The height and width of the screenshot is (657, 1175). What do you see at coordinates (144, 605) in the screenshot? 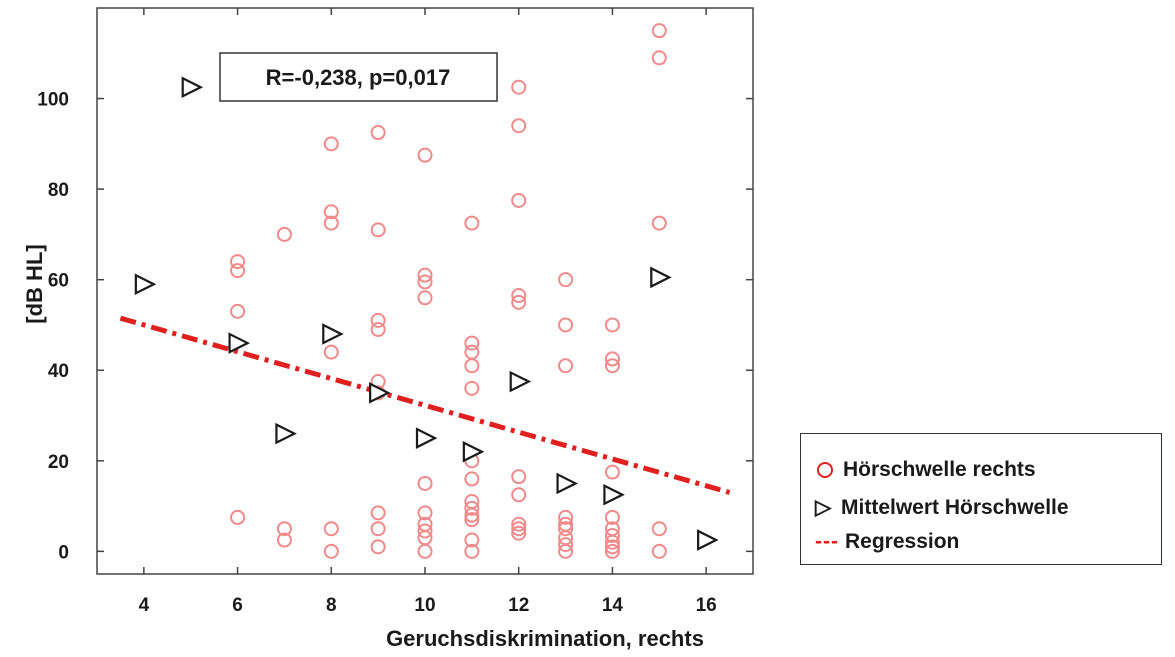
I see `x-tick-label: 4` at bounding box center [144, 605].